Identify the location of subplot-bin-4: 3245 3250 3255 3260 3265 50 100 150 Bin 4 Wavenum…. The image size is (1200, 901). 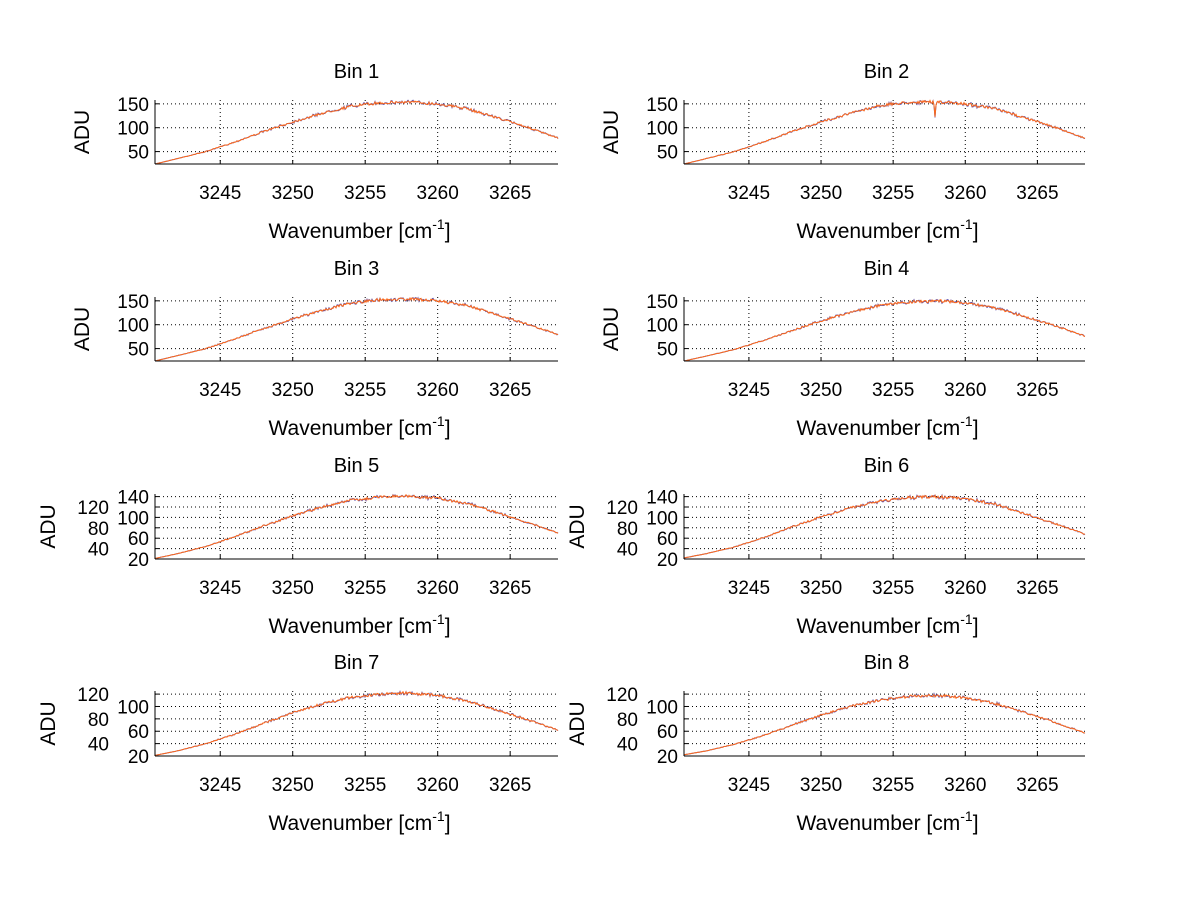
(843, 349).